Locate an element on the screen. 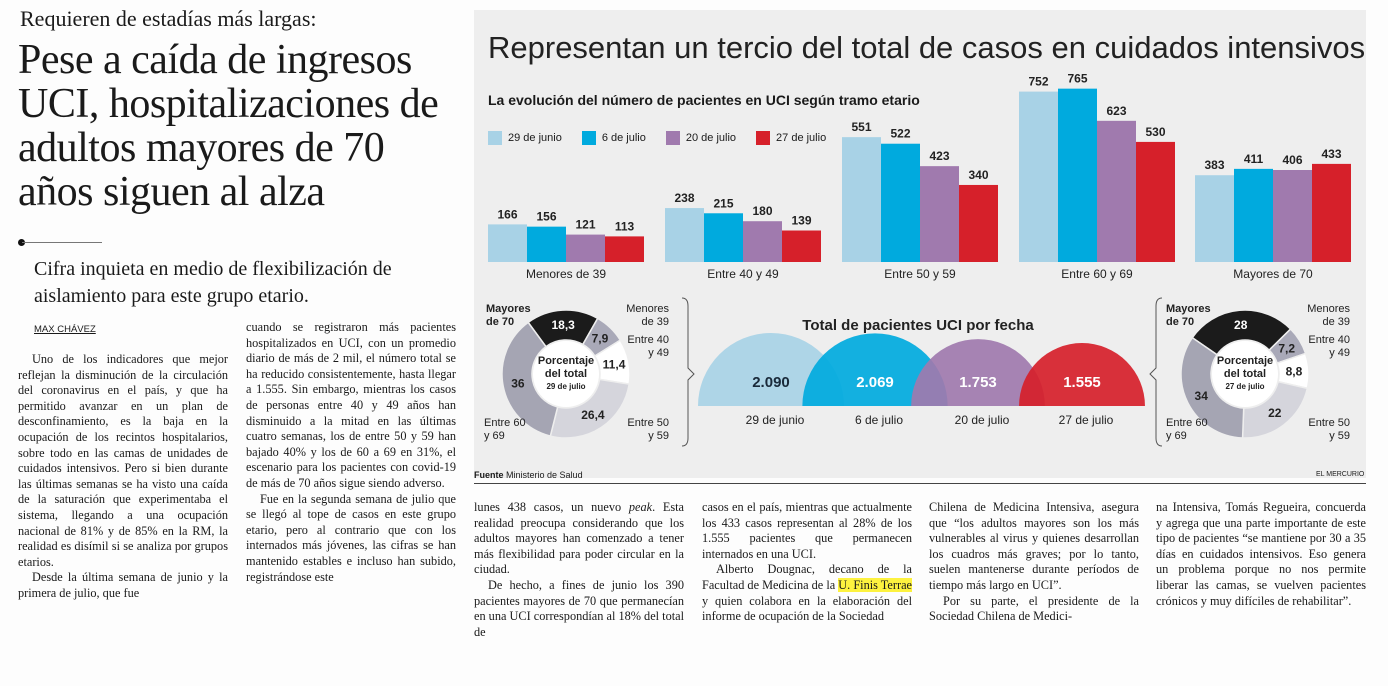 The height and width of the screenshot is (686, 1388). bar-value-label: 383 is located at coordinates (1214, 165).